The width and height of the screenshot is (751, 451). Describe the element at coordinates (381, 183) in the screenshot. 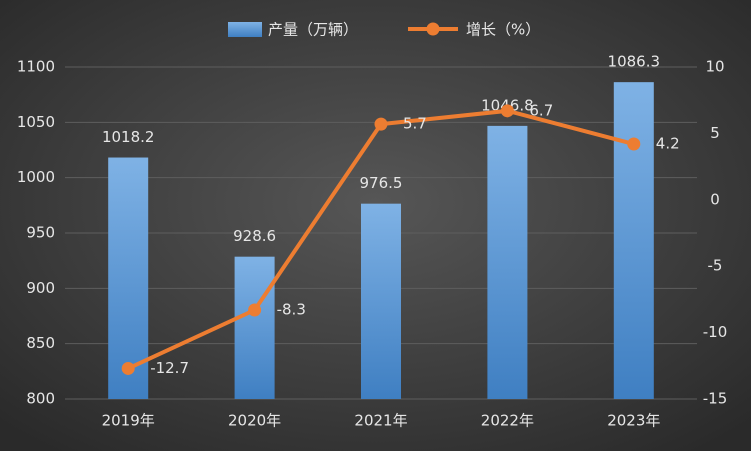

I see `bar-value-label: 976.5` at that location.